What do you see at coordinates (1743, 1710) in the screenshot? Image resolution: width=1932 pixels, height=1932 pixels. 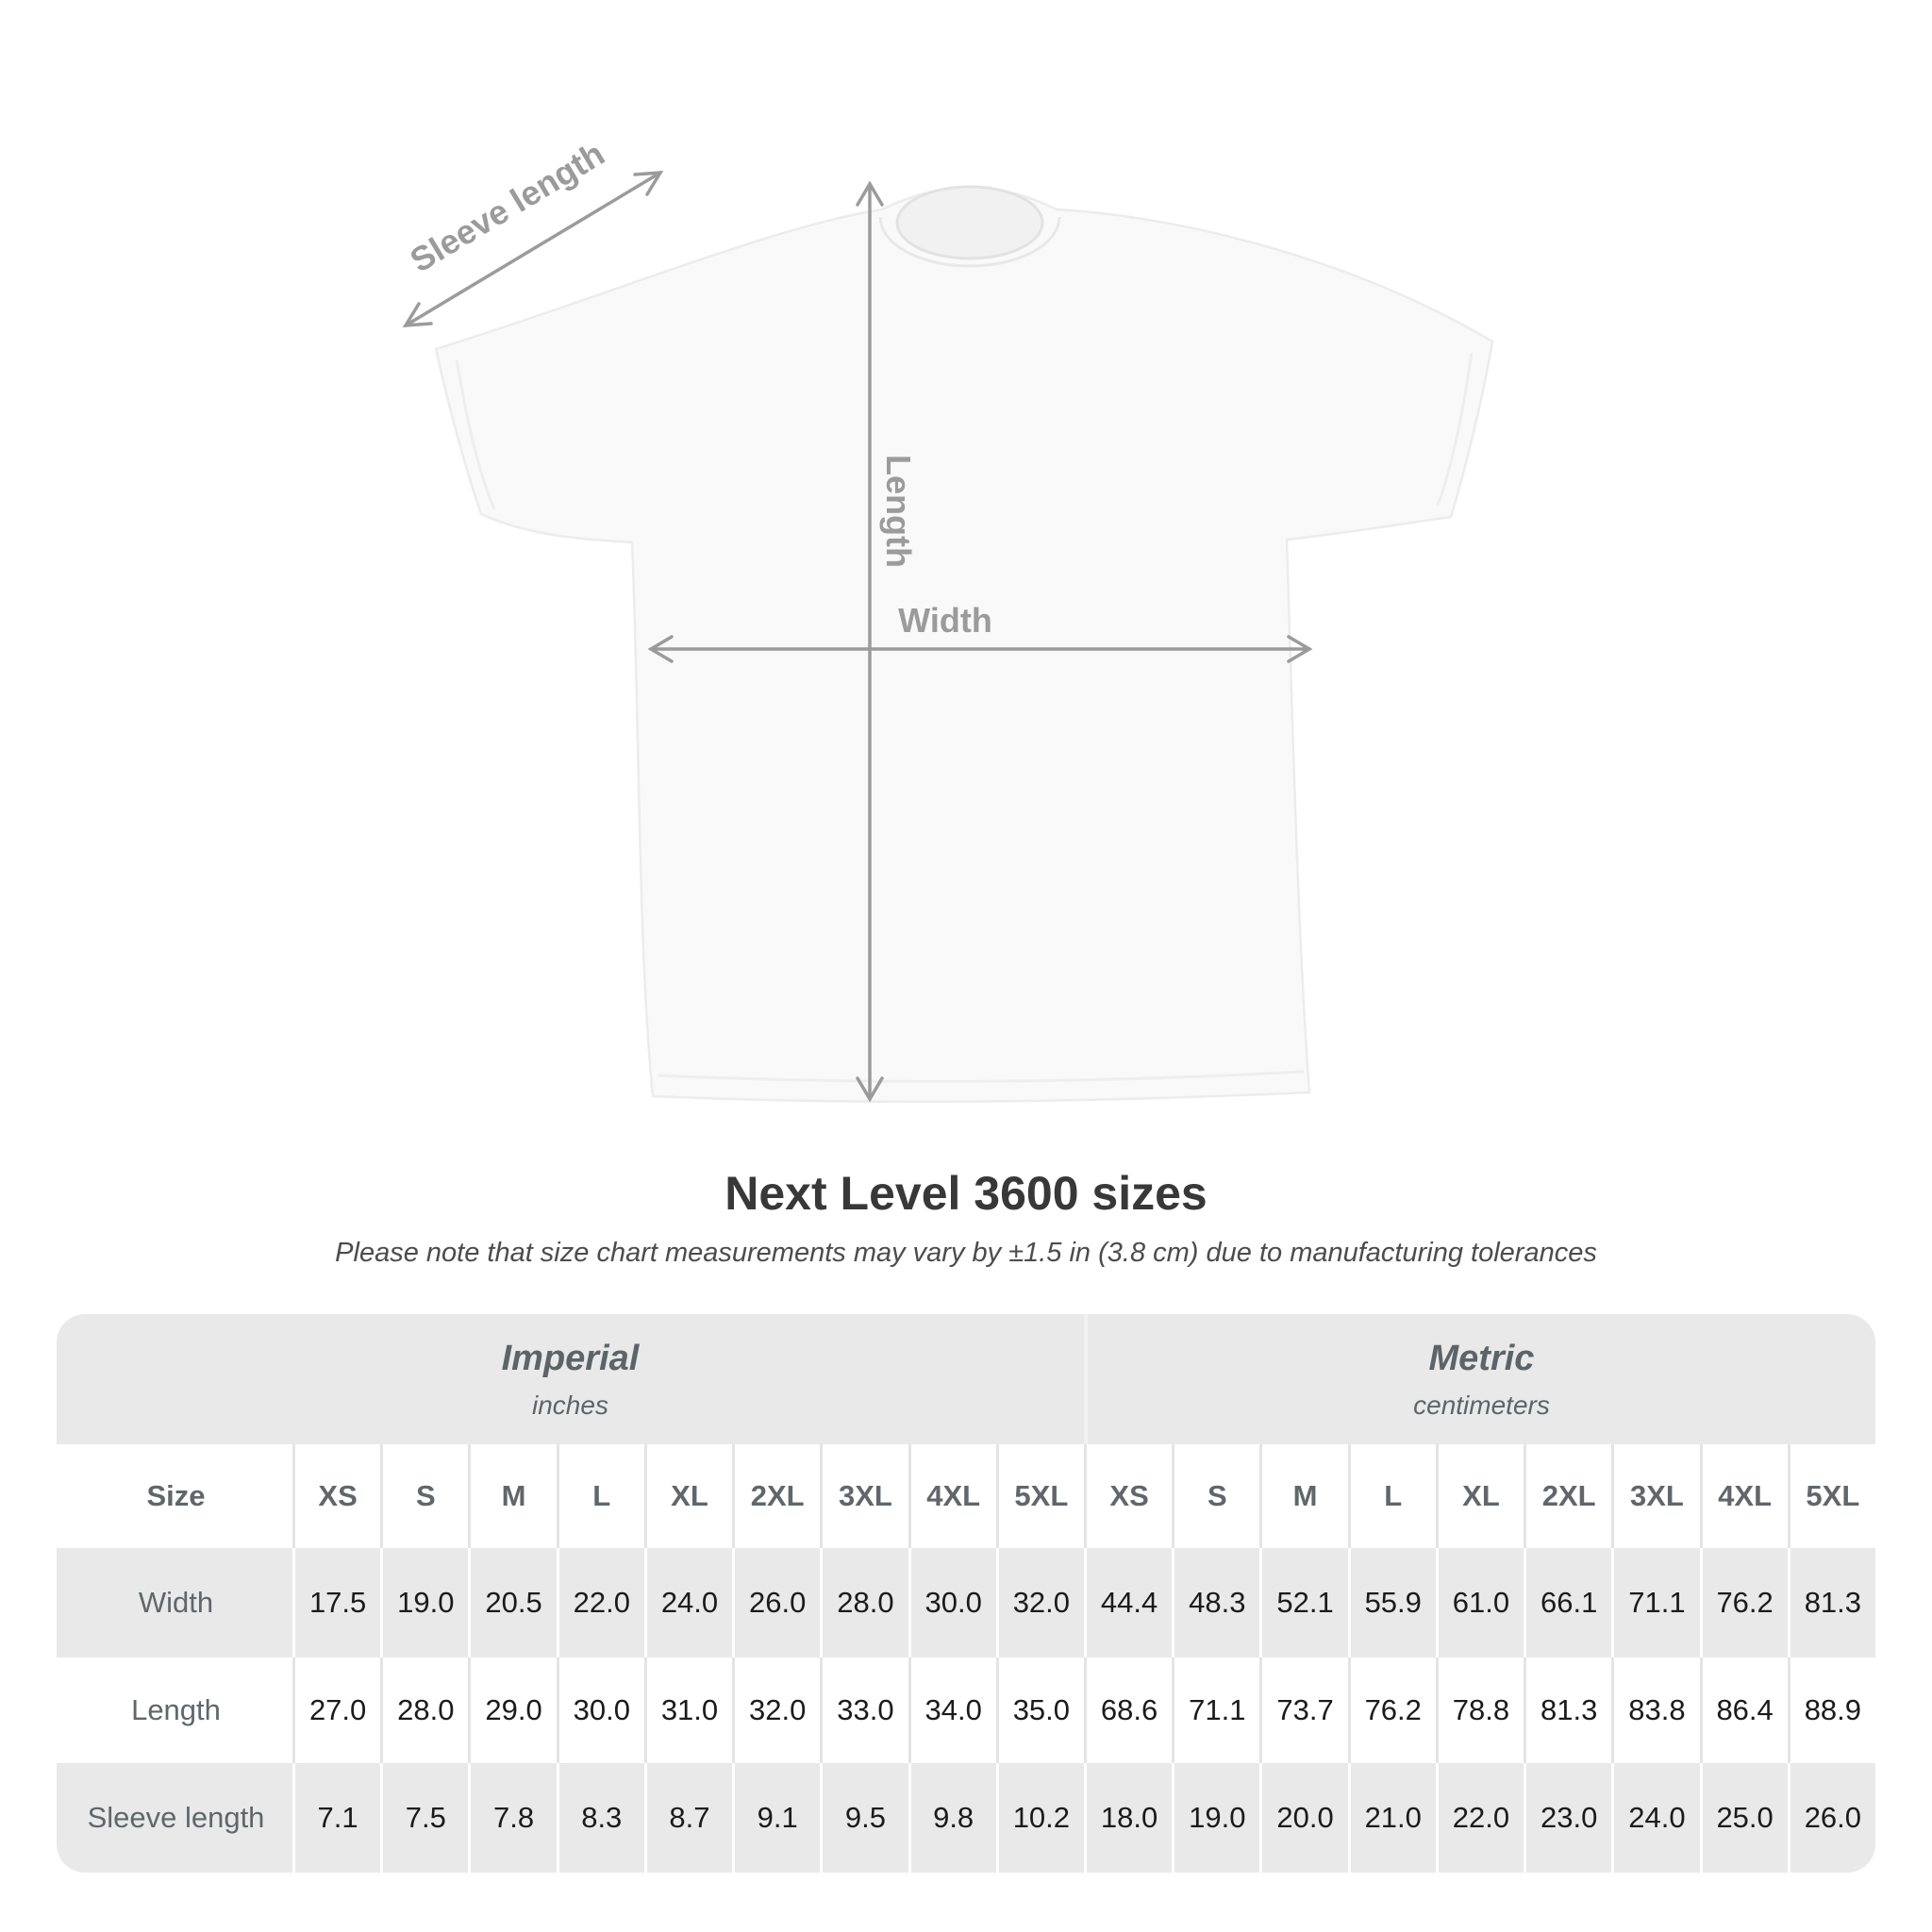 I see `value-cell: 86.4` at bounding box center [1743, 1710].